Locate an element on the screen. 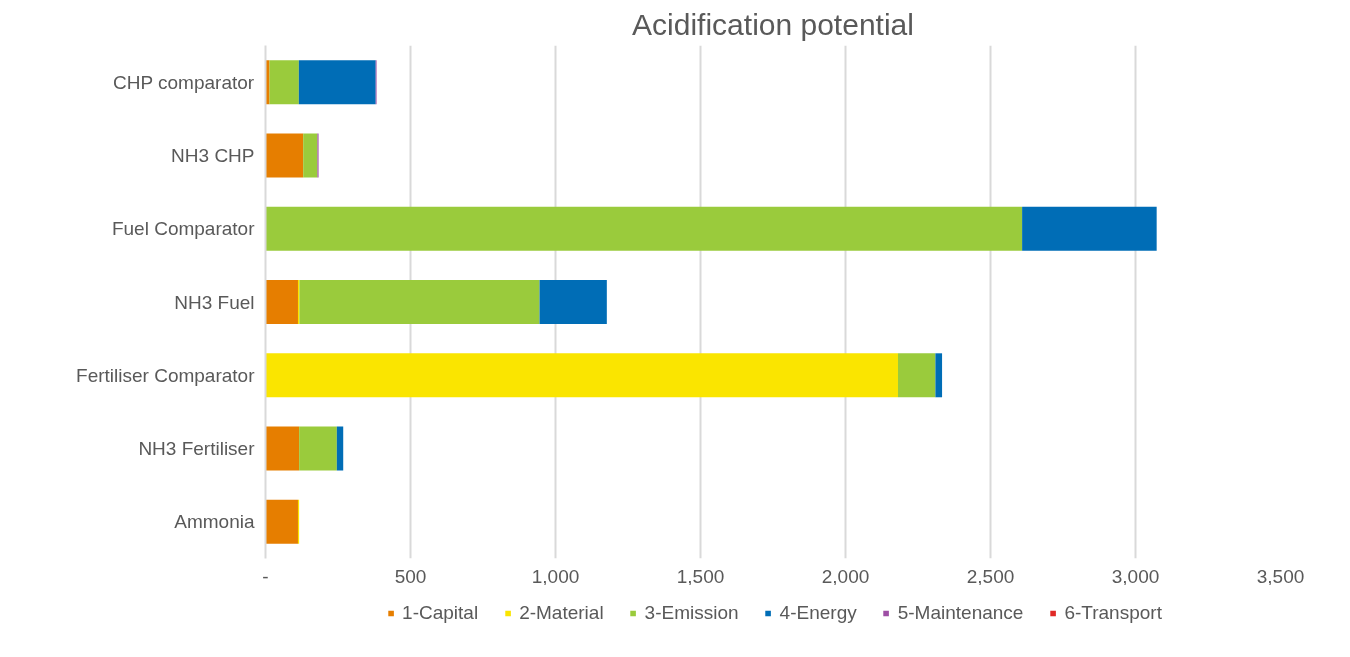 The height and width of the screenshot is (657, 1350). x-tick-label: 2,500 is located at coordinates (990, 576).